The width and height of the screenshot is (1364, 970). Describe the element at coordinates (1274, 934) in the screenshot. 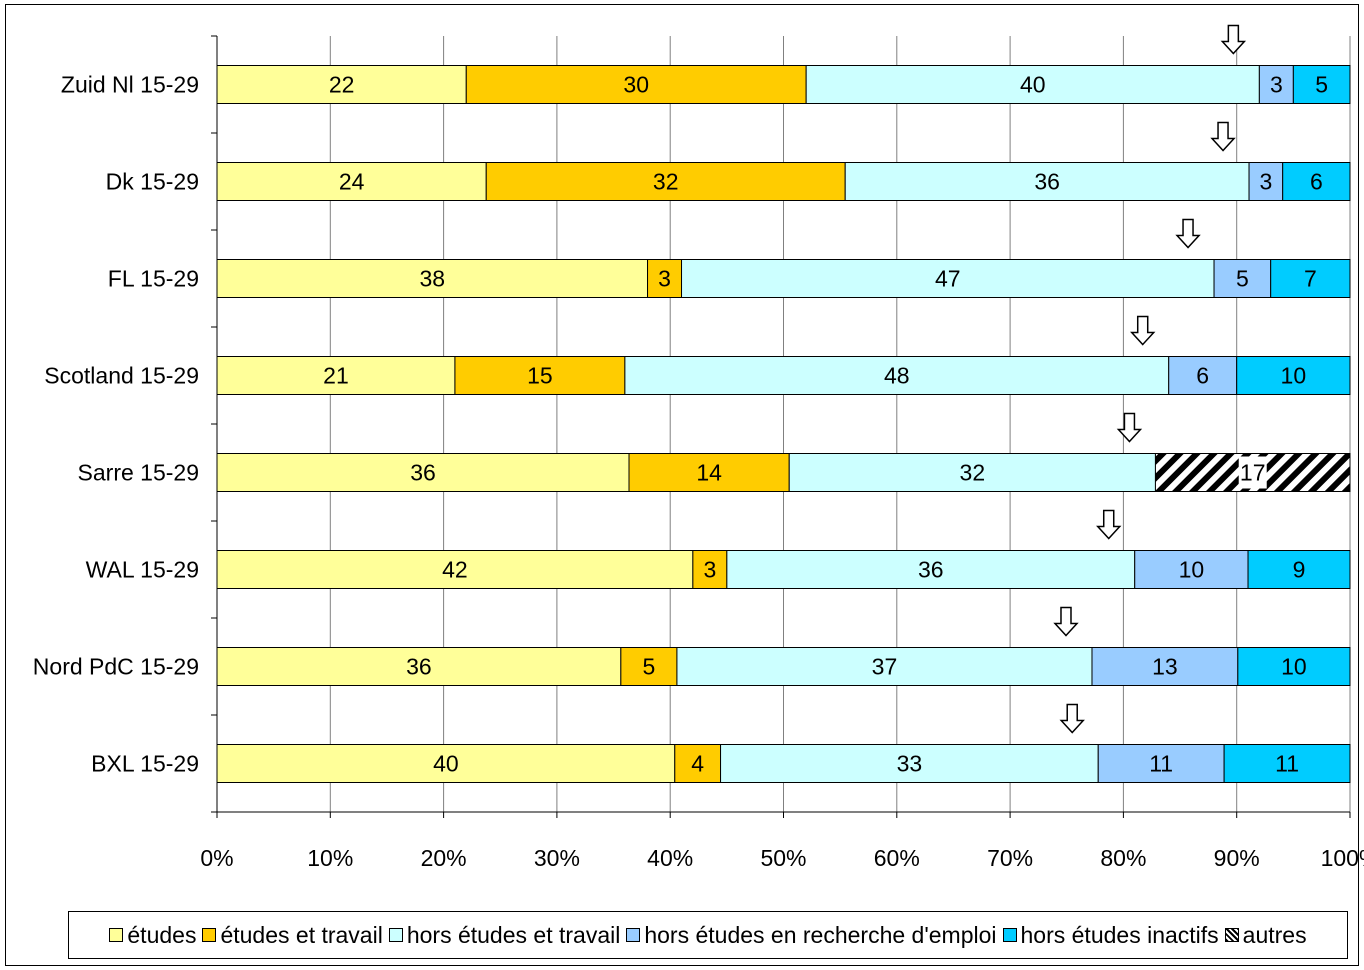

I see `legend-label: autres` at that location.